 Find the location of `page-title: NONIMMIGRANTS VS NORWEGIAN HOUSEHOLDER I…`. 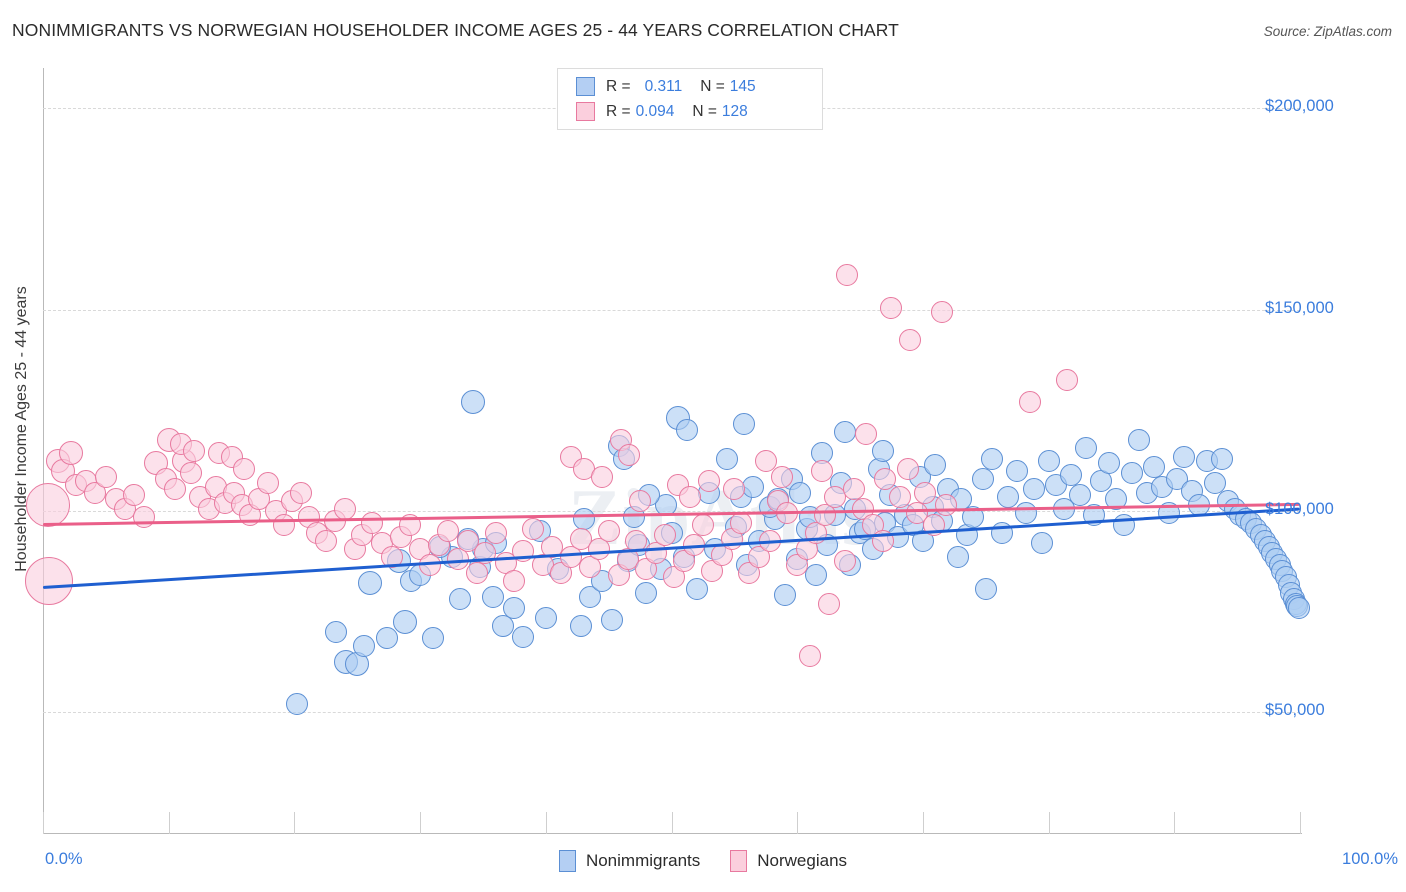

page-title: NONIMMIGRANTS VS NORWEGIAN HOUSEHOLDER I… is located at coordinates (455, 30).